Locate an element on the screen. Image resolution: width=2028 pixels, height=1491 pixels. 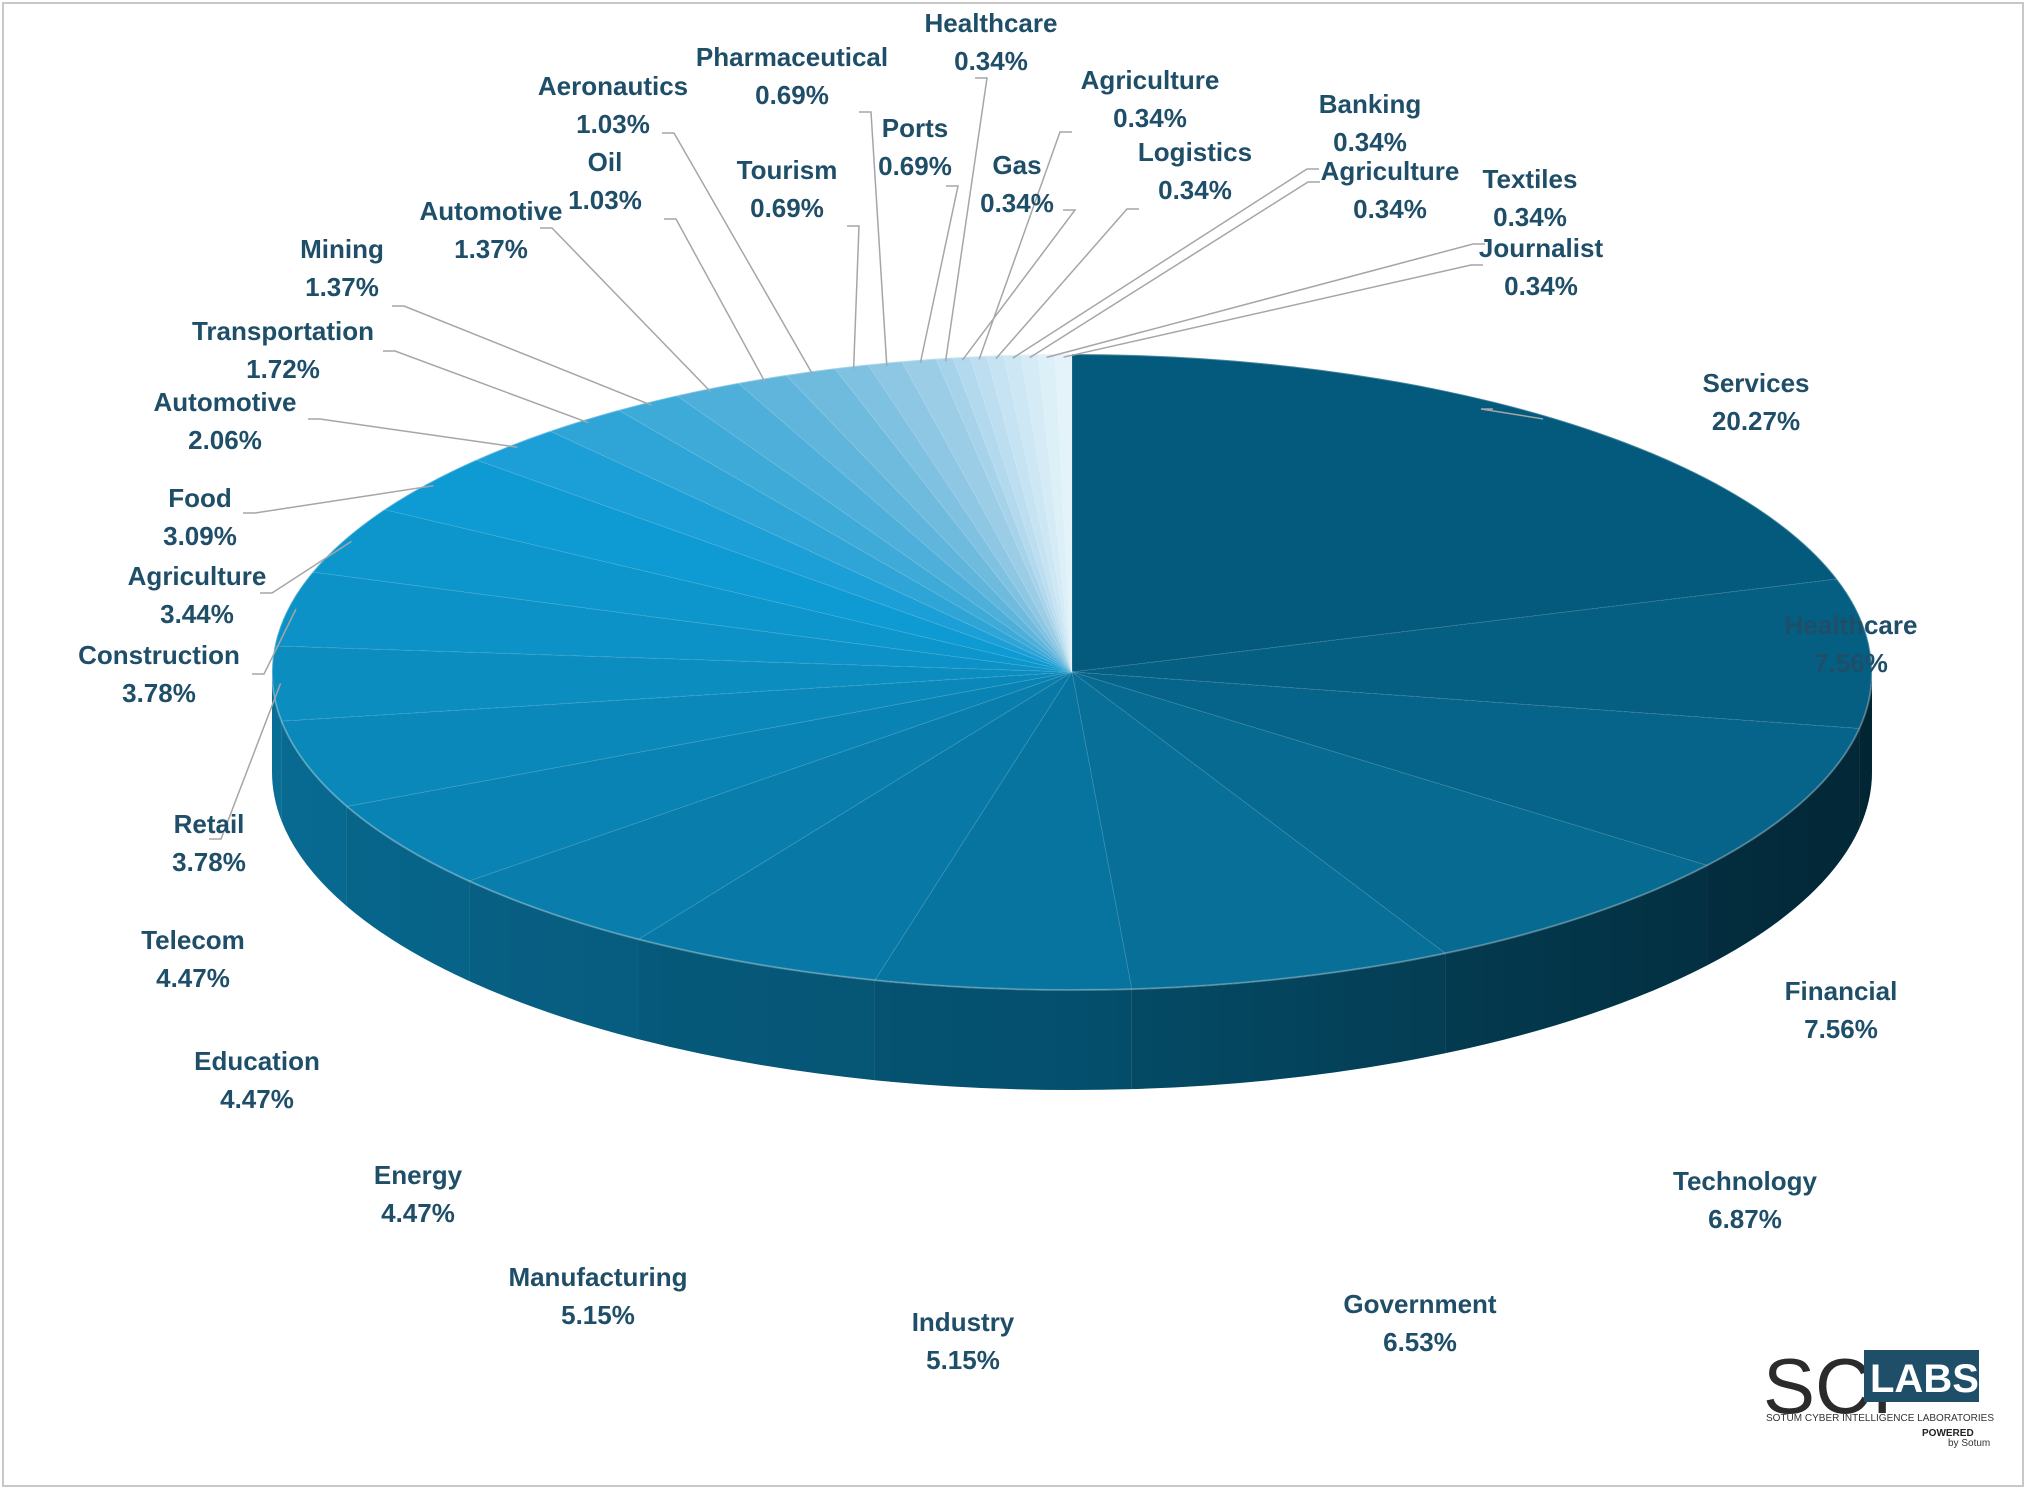
slice-label-value: 6.87% is located at coordinates (1745, 1219).